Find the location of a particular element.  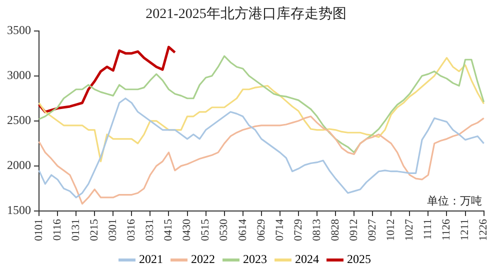

x-tick-label: 0101 is located at coordinates (38, 230).